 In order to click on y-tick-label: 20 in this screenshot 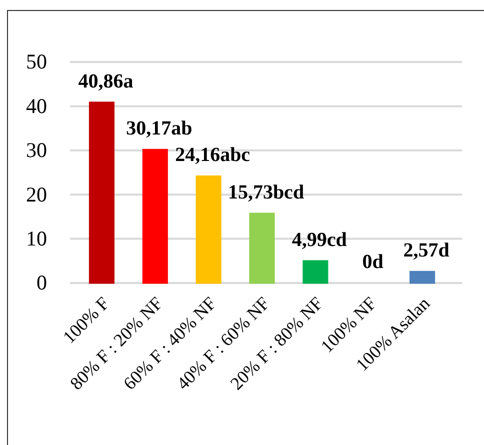, I will do `click(36, 194)`.